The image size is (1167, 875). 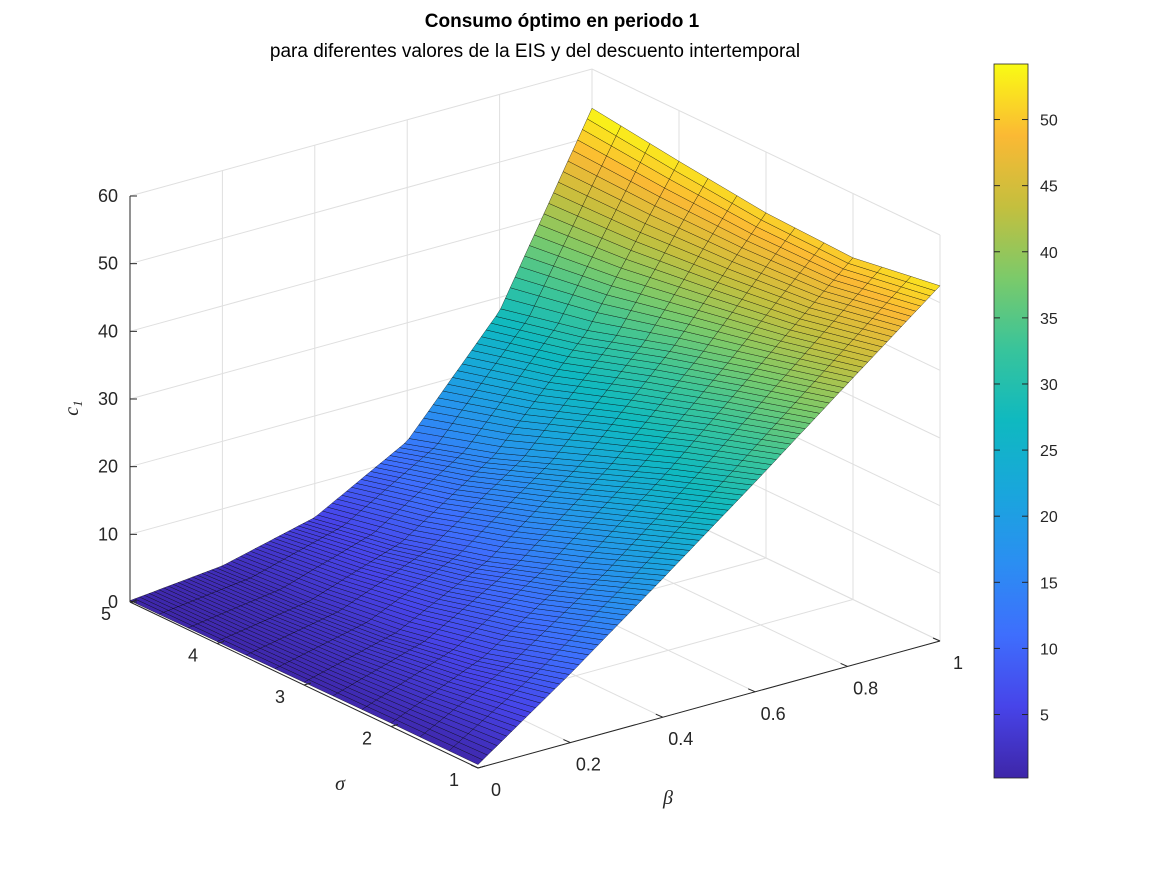 What do you see at coordinates (108, 534) in the screenshot?
I see `z-tick-label: 10` at bounding box center [108, 534].